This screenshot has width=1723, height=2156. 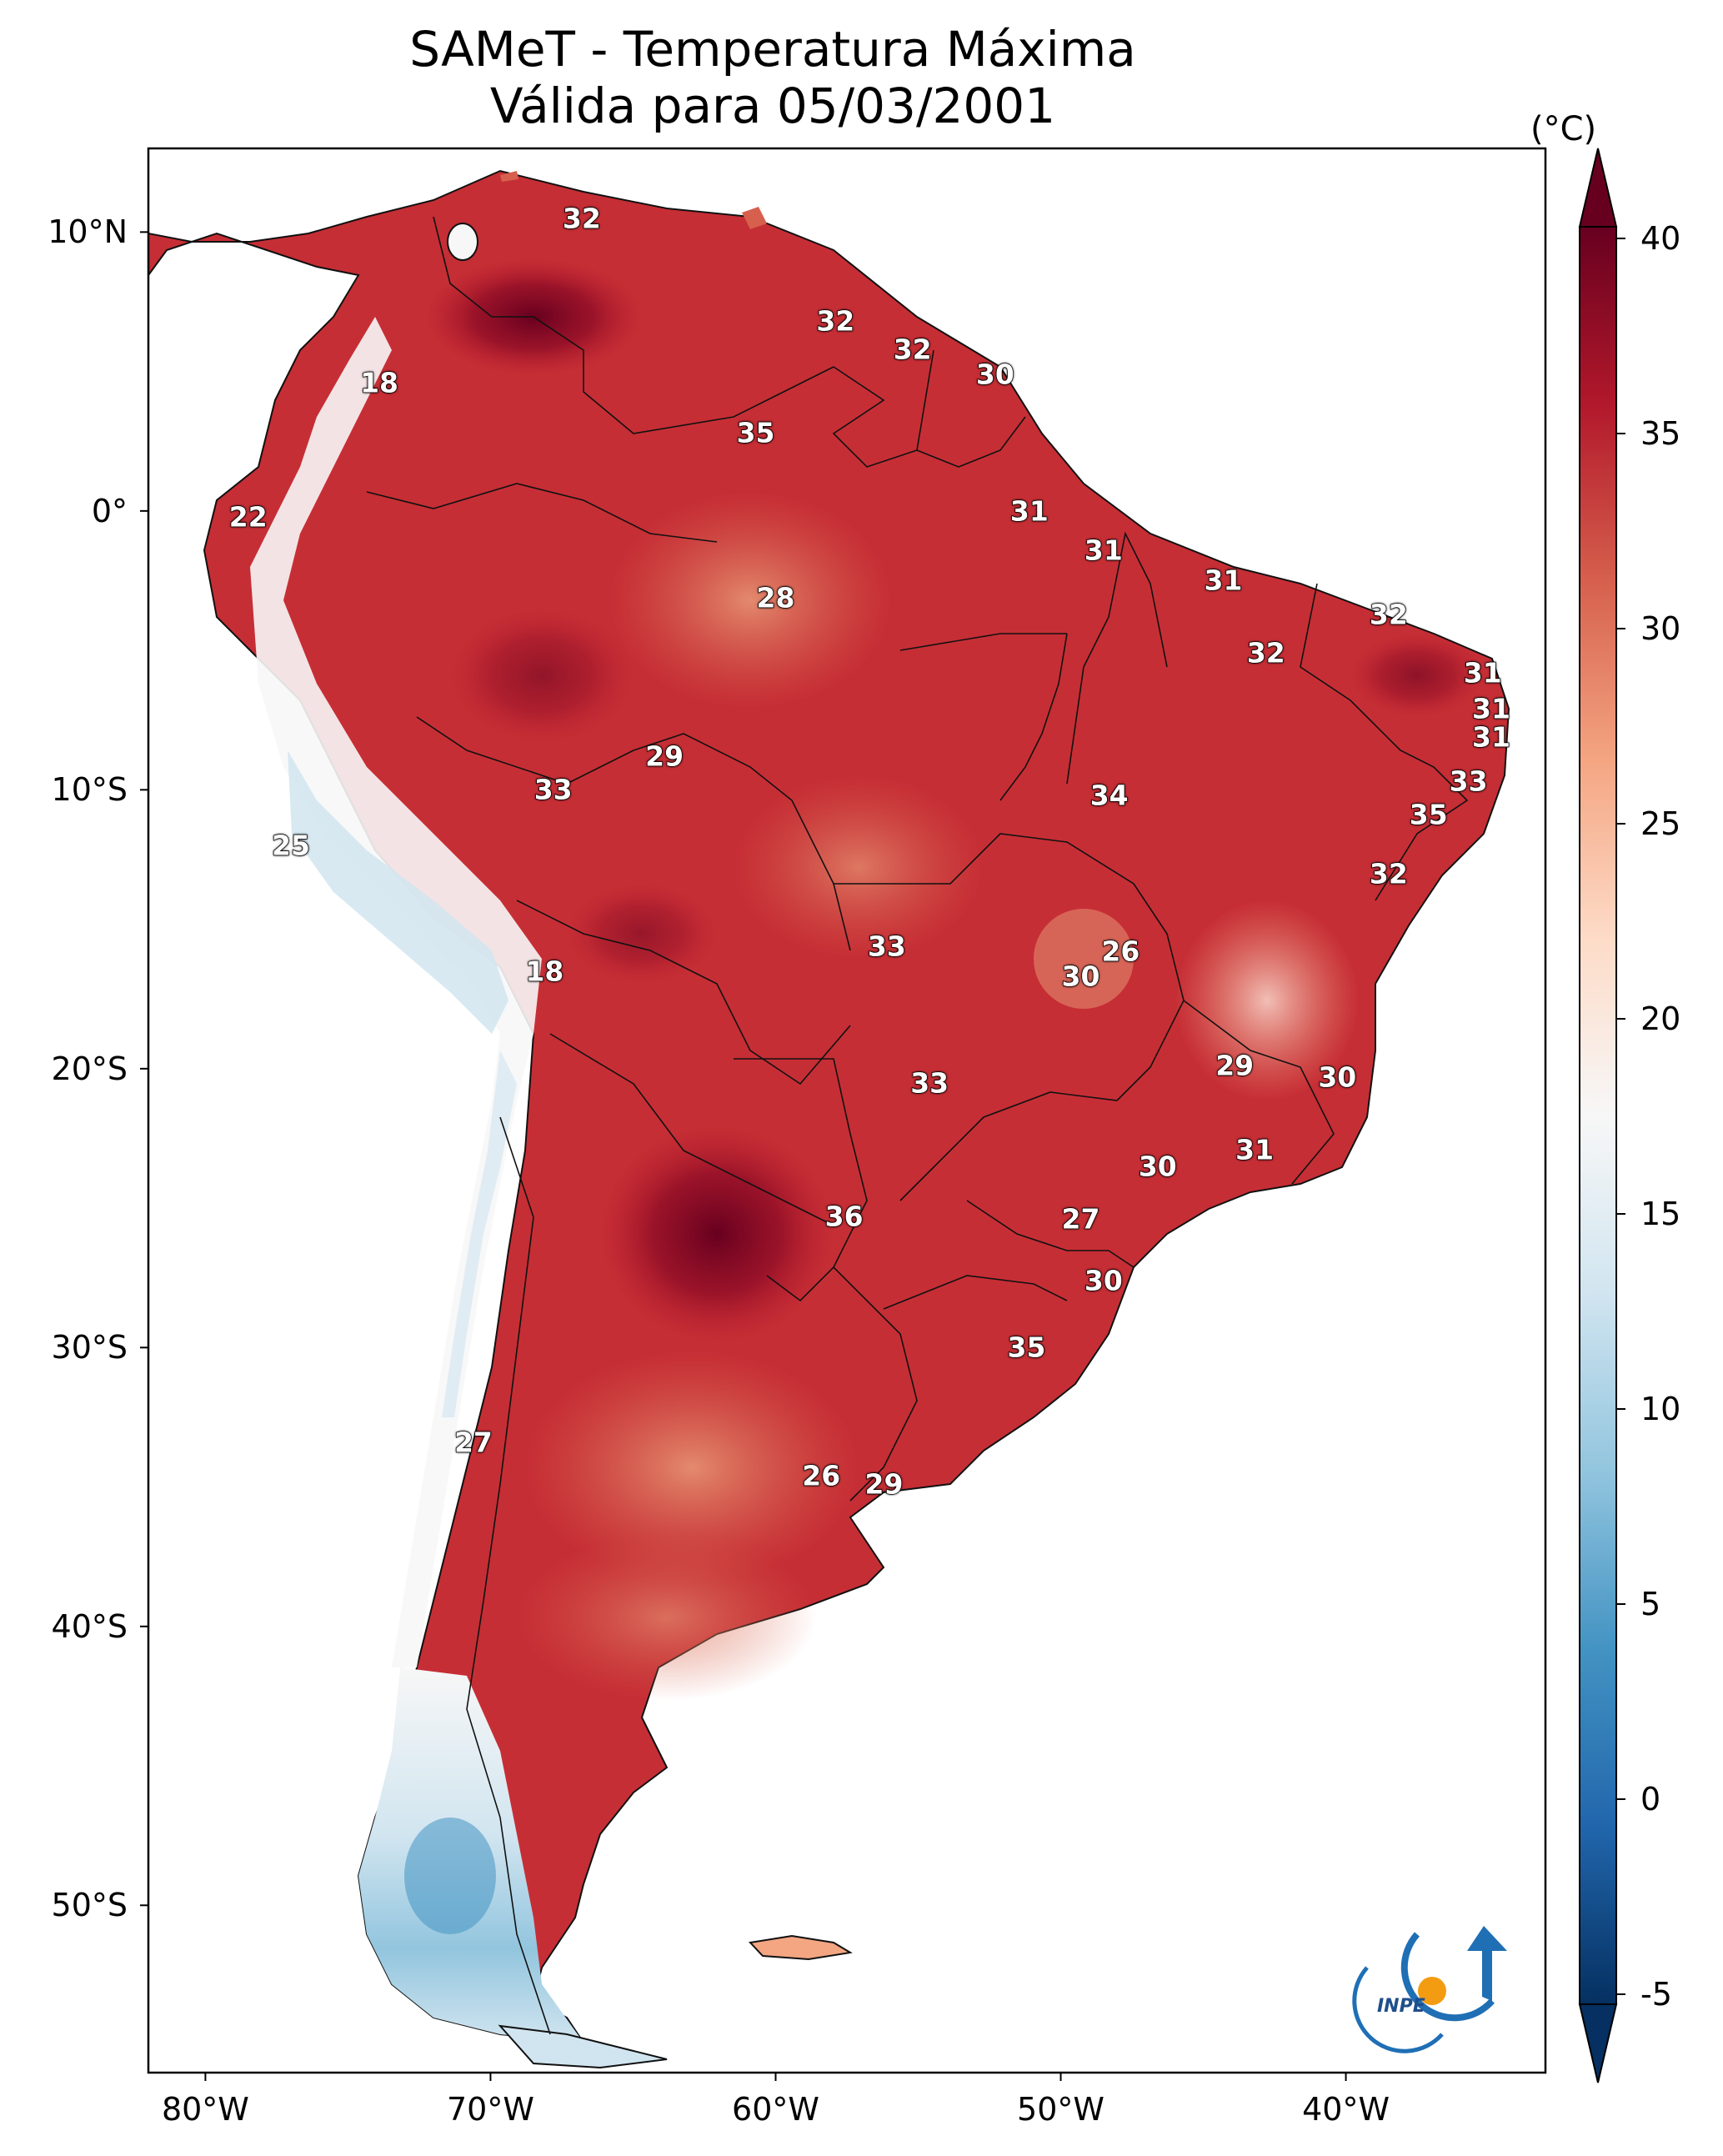 What do you see at coordinates (542, 675) in the screenshot?
I see `heat-core-amazon-west` at bounding box center [542, 675].